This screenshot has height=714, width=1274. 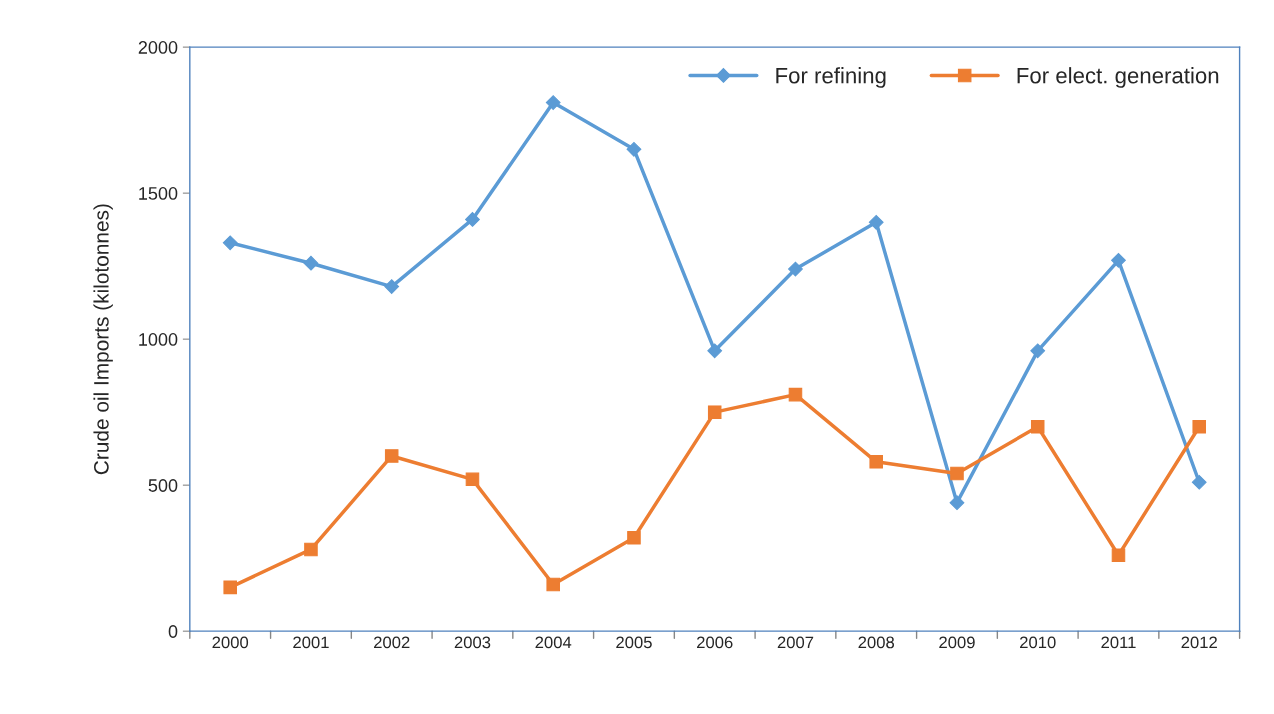 What do you see at coordinates (715, 642) in the screenshot?
I see `x-tick-label: 2006` at bounding box center [715, 642].